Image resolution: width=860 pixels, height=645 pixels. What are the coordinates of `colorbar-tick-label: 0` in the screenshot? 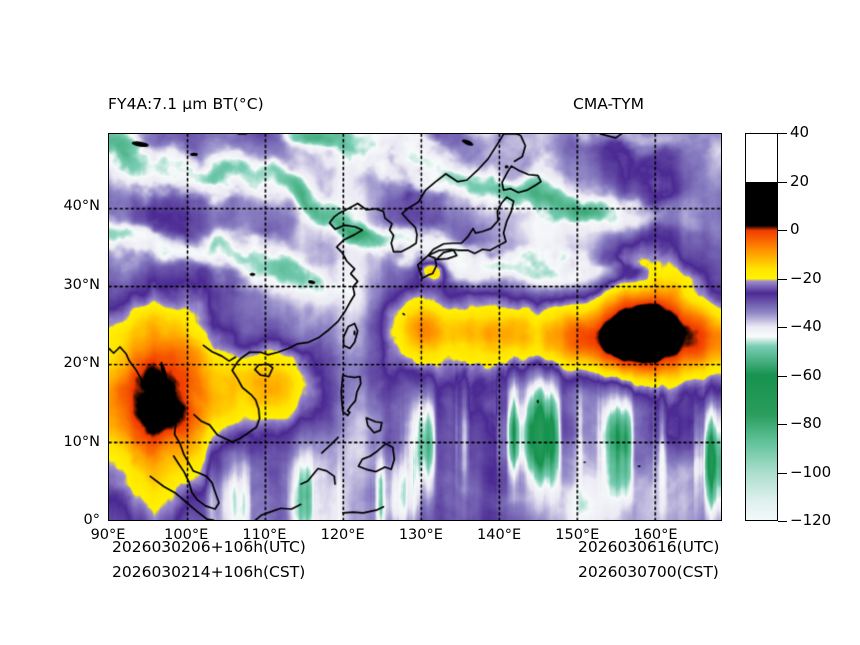 It's located at (795, 229).